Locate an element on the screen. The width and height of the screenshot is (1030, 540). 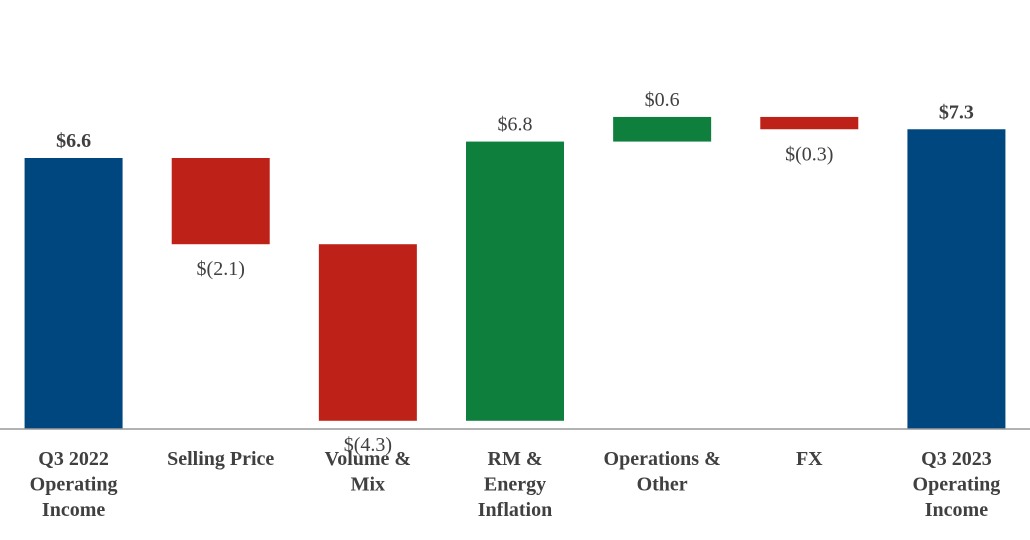
value-label-3: $6.8 is located at coordinates (515, 125).